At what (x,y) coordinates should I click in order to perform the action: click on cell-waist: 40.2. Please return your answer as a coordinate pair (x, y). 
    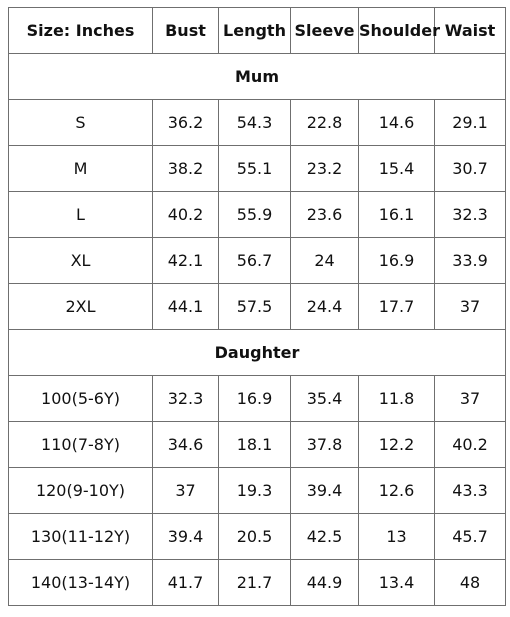
    Looking at the image, I should click on (470, 444).